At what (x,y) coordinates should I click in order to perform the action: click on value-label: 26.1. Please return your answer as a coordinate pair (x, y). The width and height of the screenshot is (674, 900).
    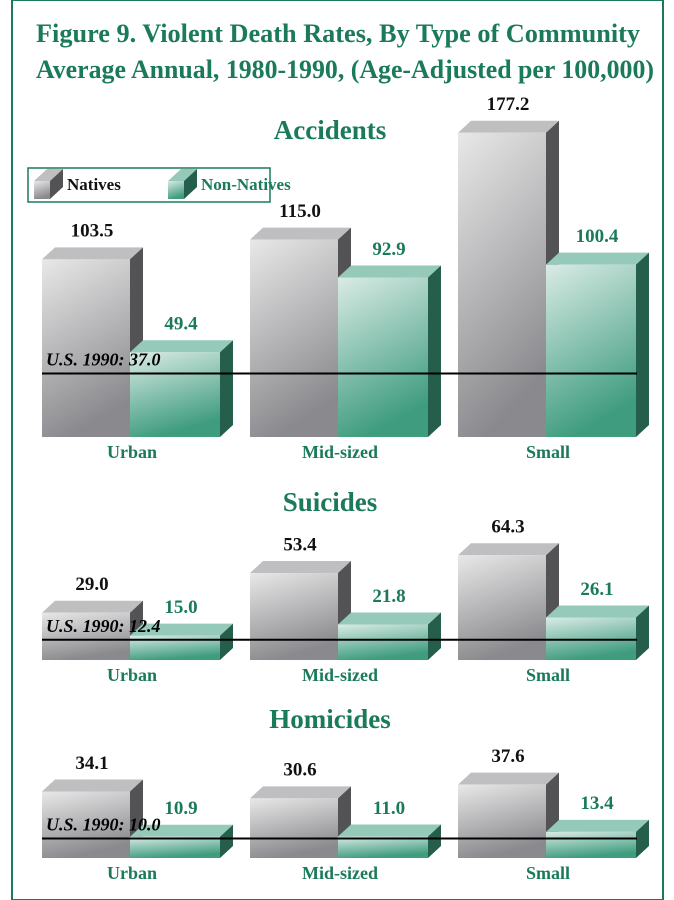
    Looking at the image, I should click on (596, 589).